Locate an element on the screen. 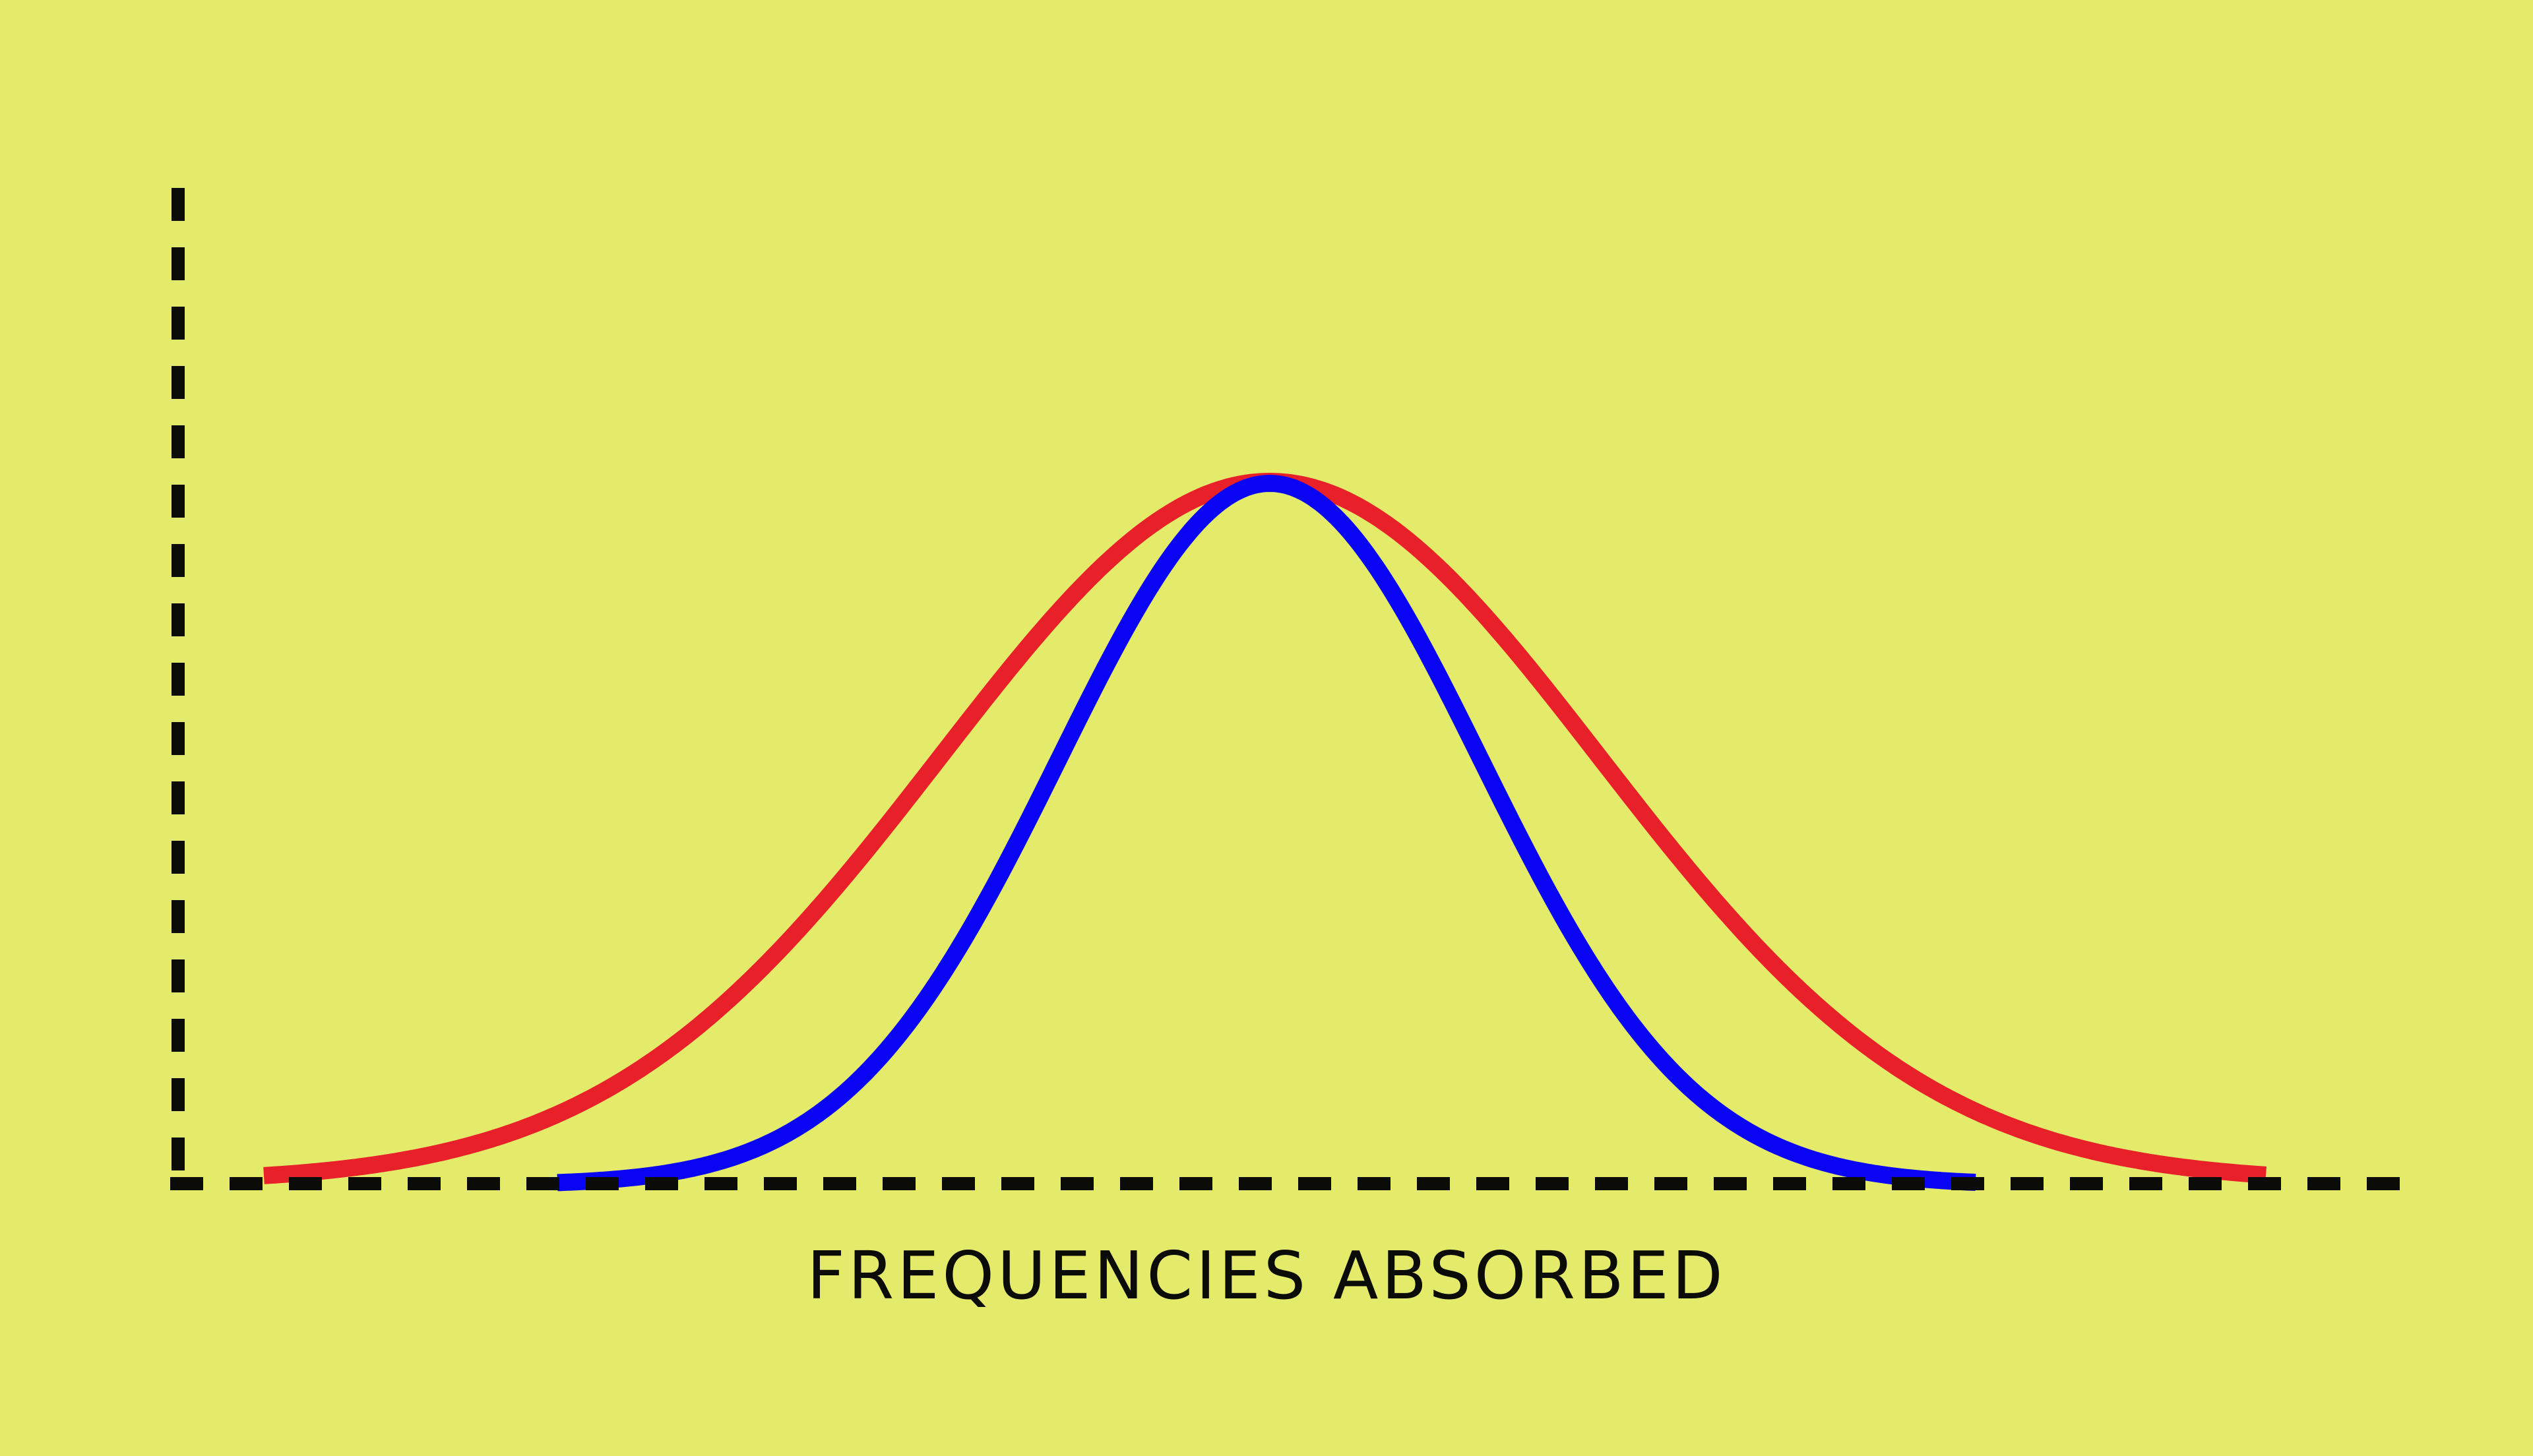 Image resolution: width=2533 pixels, height=1456 pixels. x-axis-label: FREQUENCIES ABSORBED is located at coordinates (1266, 1275).